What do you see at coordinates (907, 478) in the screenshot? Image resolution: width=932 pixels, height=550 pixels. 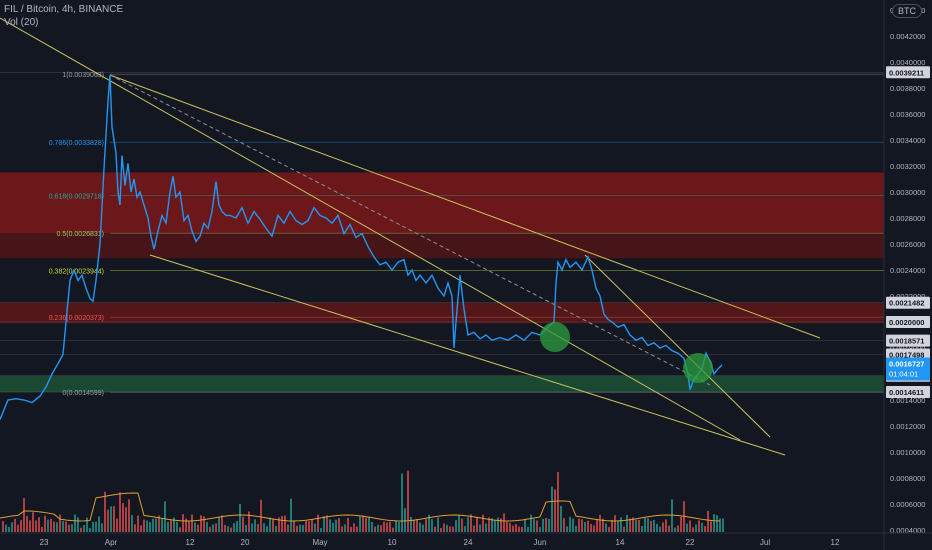 I see `price-tick-label: 0.0008000` at bounding box center [907, 478].